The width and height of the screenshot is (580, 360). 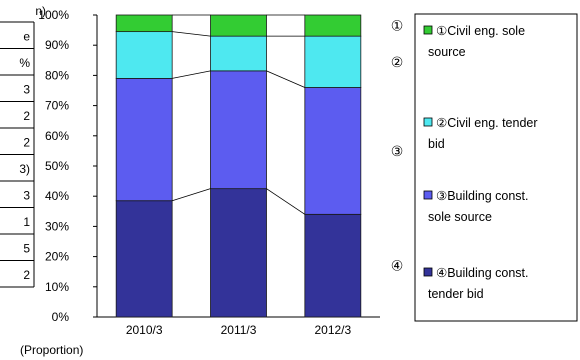 I want to click on legend-label: ③Building const. sole source, so click(x=478, y=206).